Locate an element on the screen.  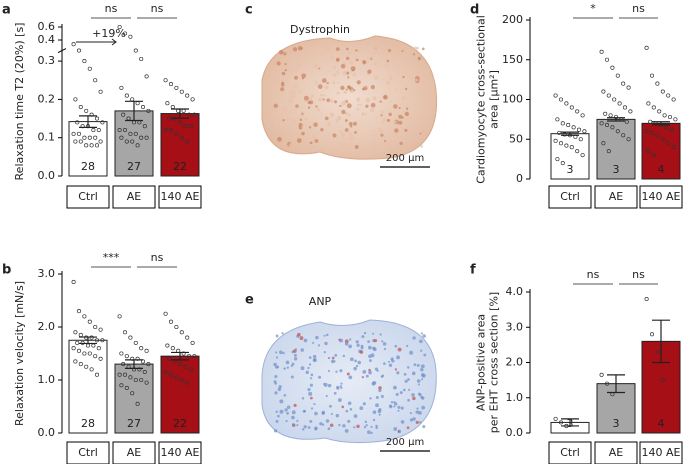
y-tick-label: 0.0 is located at coordinates (515, 432).